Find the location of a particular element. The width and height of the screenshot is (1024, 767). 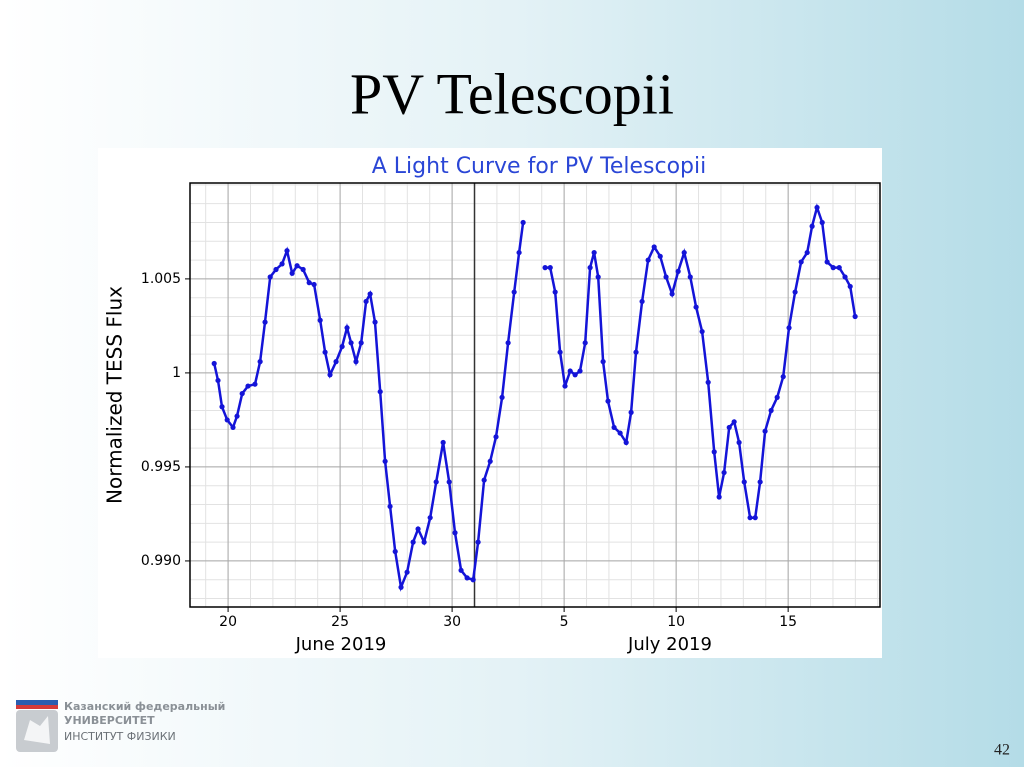

y-tick-label: 1.005 is located at coordinates (161, 279).